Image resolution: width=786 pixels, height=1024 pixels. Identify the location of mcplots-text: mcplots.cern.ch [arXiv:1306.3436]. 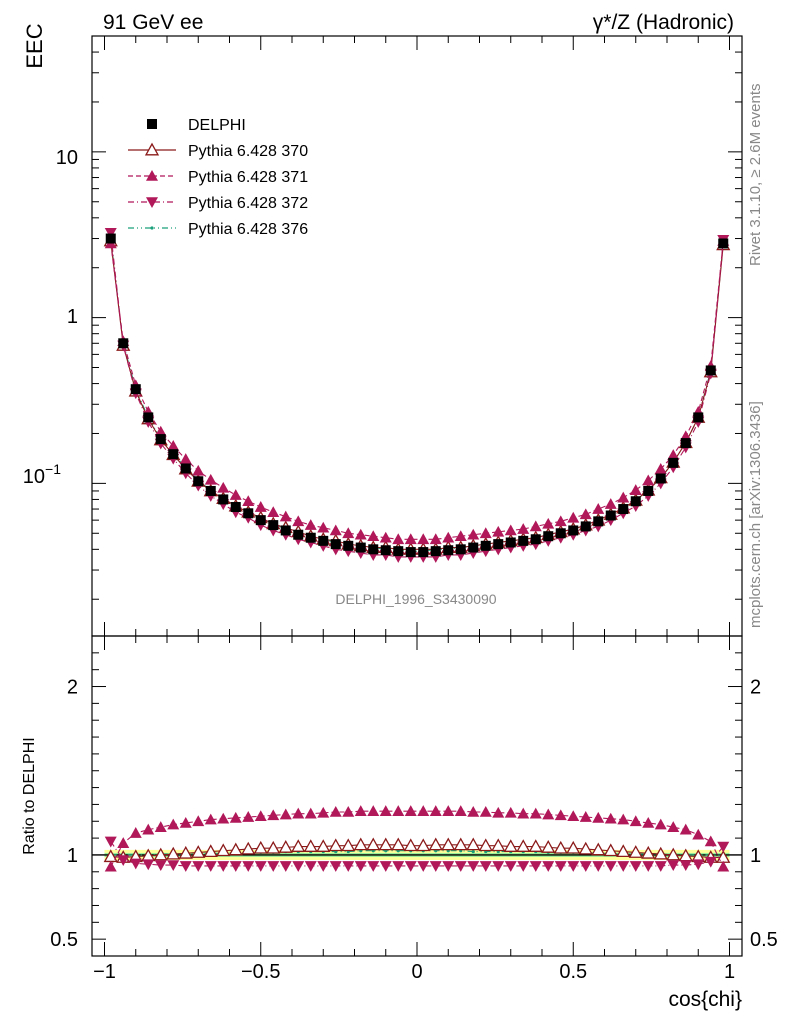
(755, 514).